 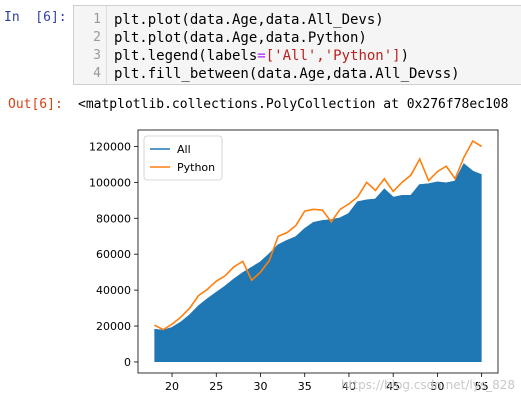 I want to click on line-number: 3, so click(x=97, y=55).